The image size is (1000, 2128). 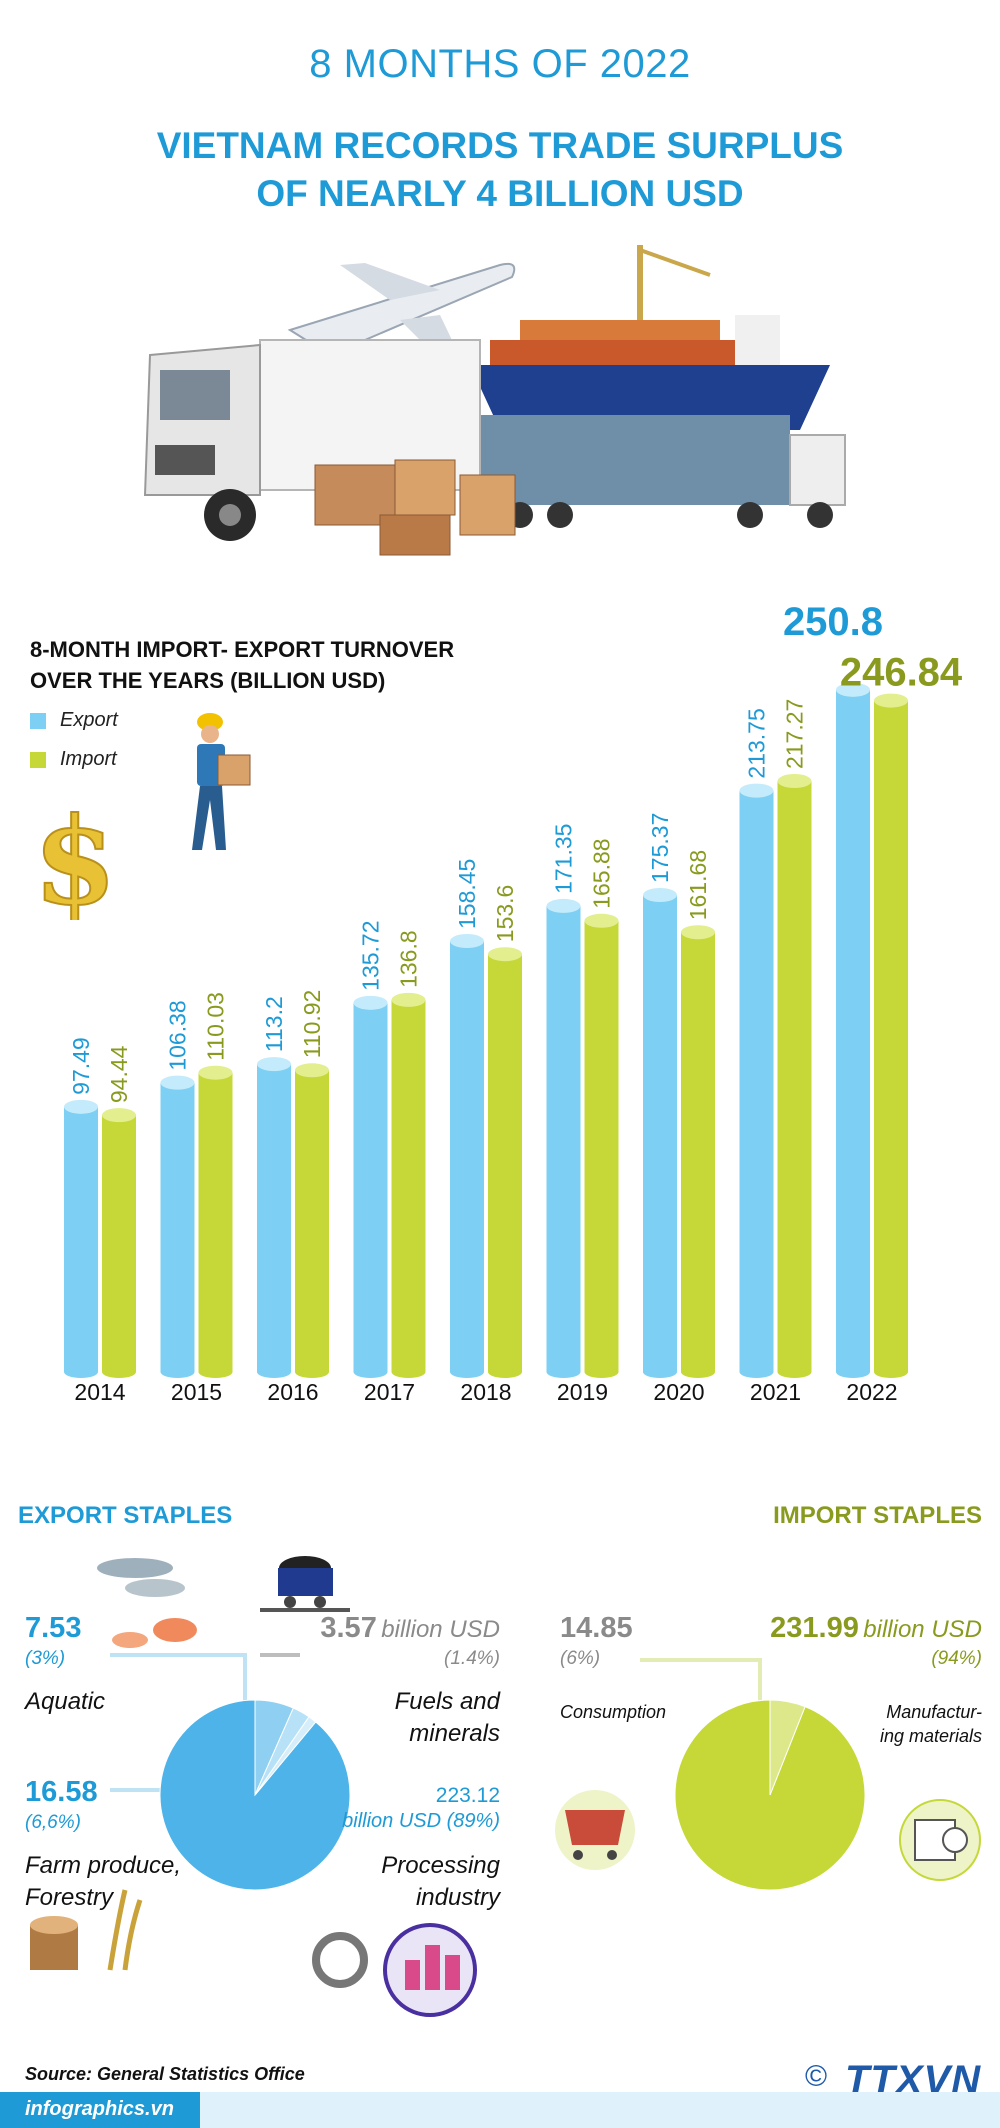 What do you see at coordinates (595, 1830) in the screenshot?
I see `shopping-cart-icon` at bounding box center [595, 1830].